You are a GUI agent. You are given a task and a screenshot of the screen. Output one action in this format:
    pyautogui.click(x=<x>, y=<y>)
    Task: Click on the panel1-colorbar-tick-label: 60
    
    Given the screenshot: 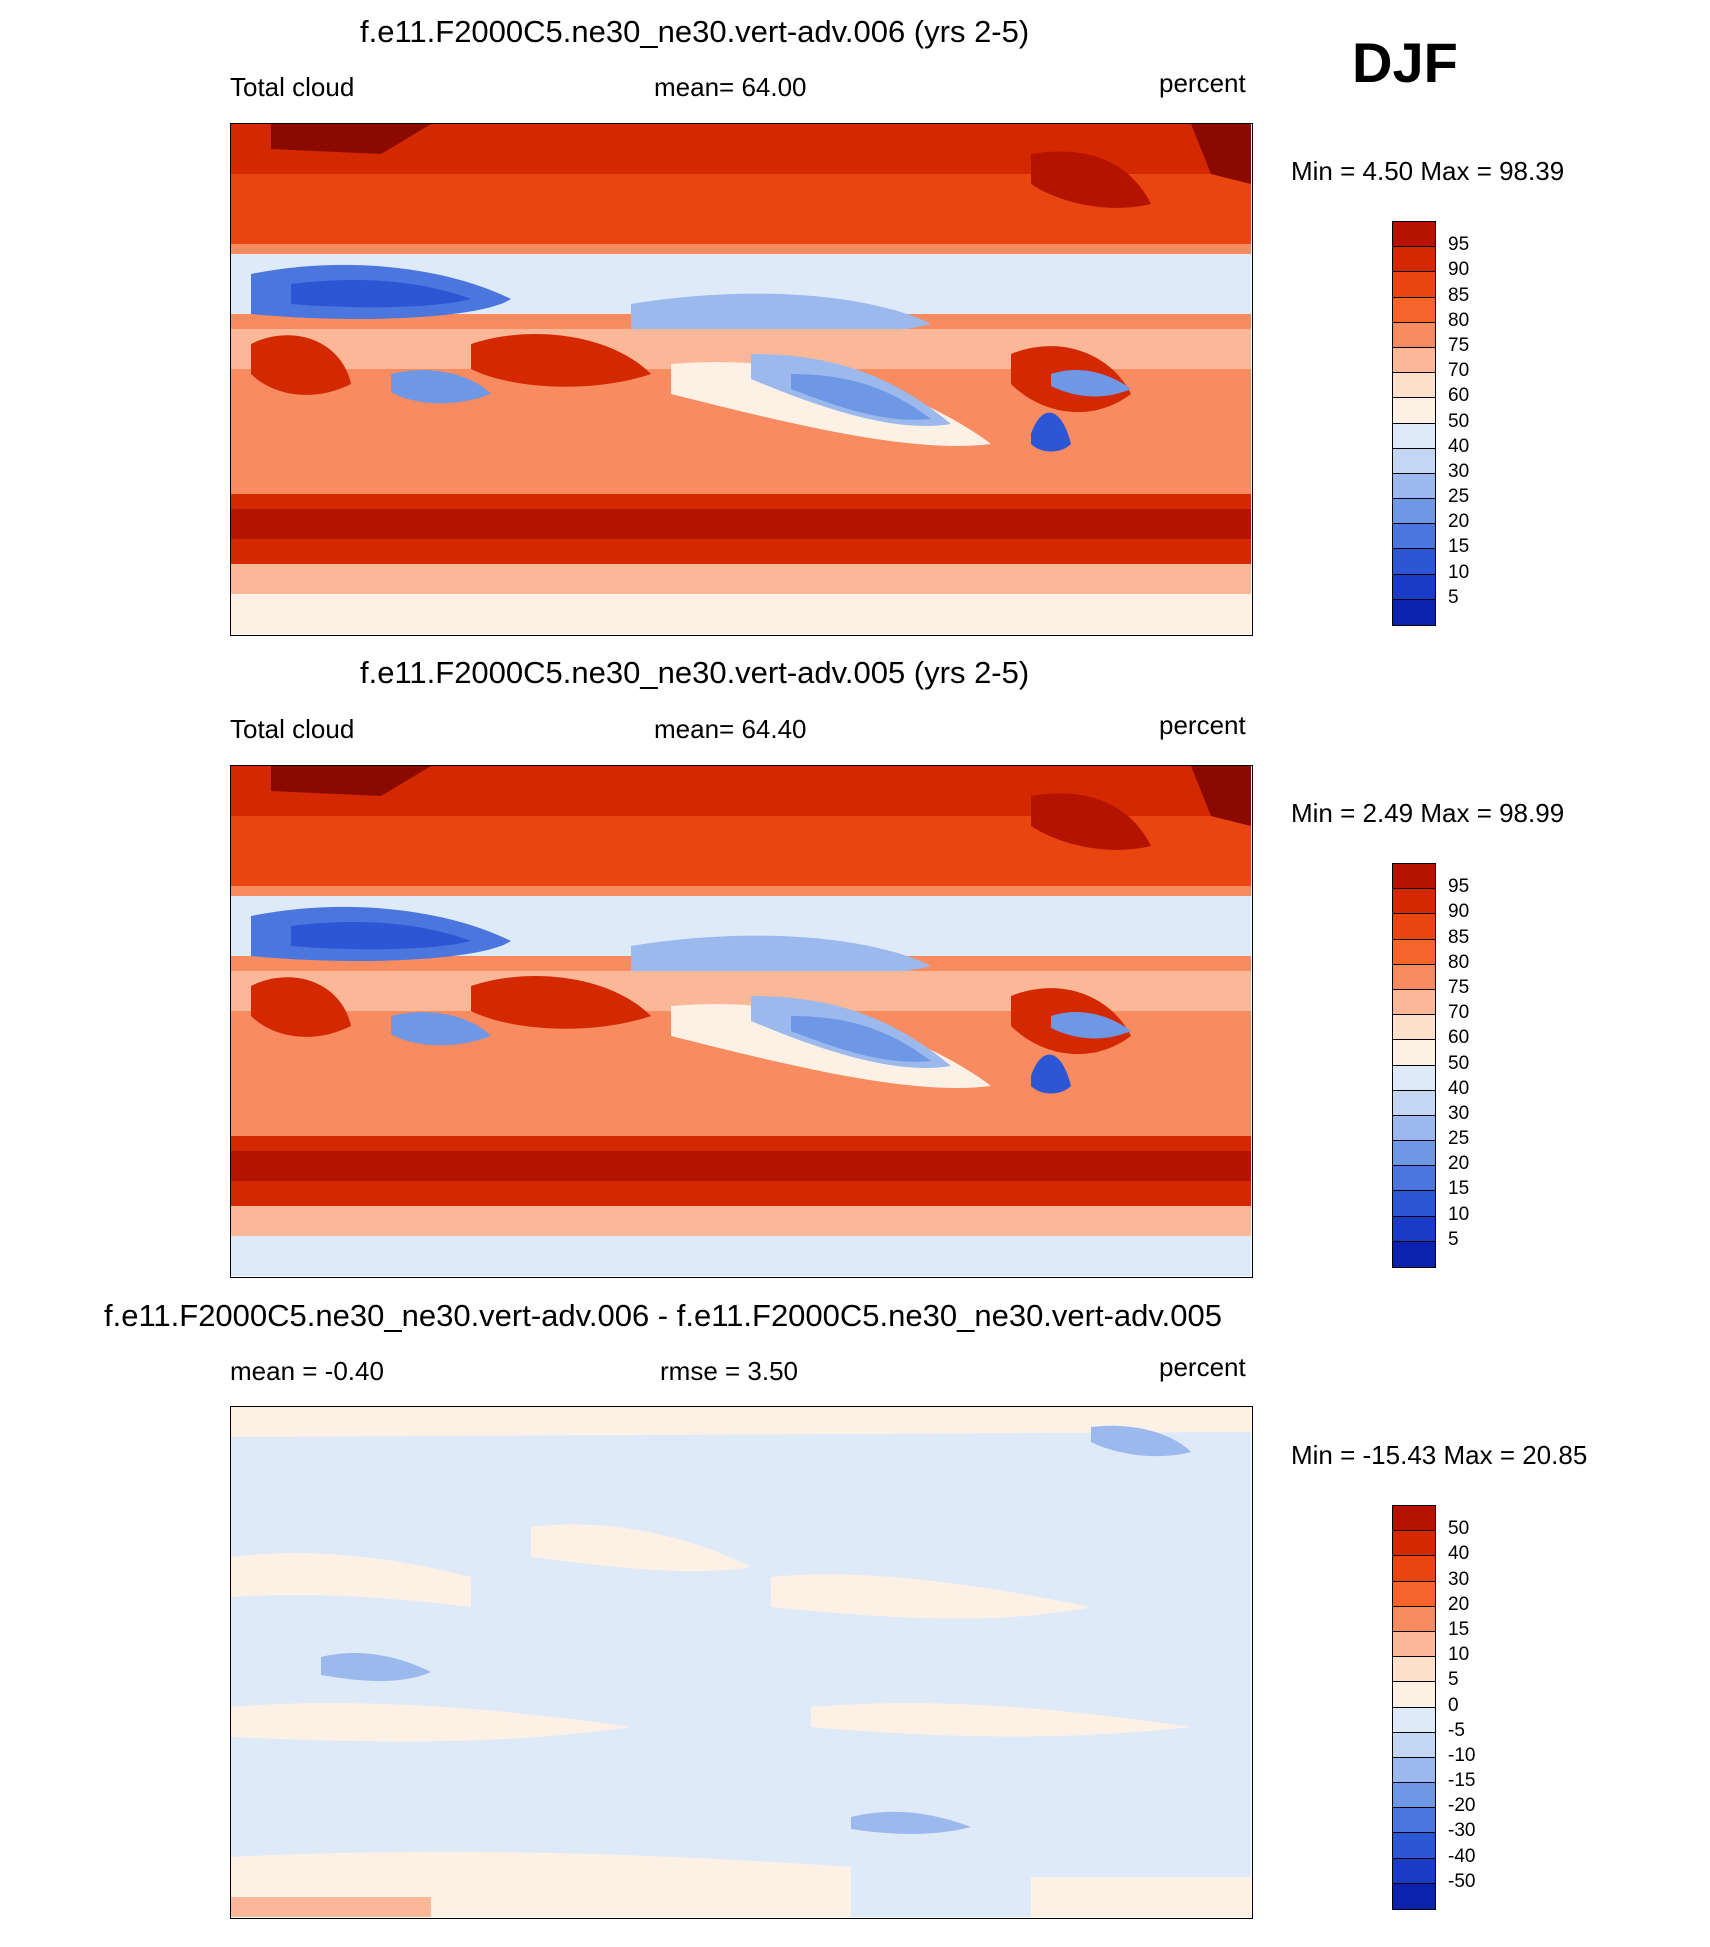 What is the action you would take?
    pyautogui.click(x=1459, y=396)
    